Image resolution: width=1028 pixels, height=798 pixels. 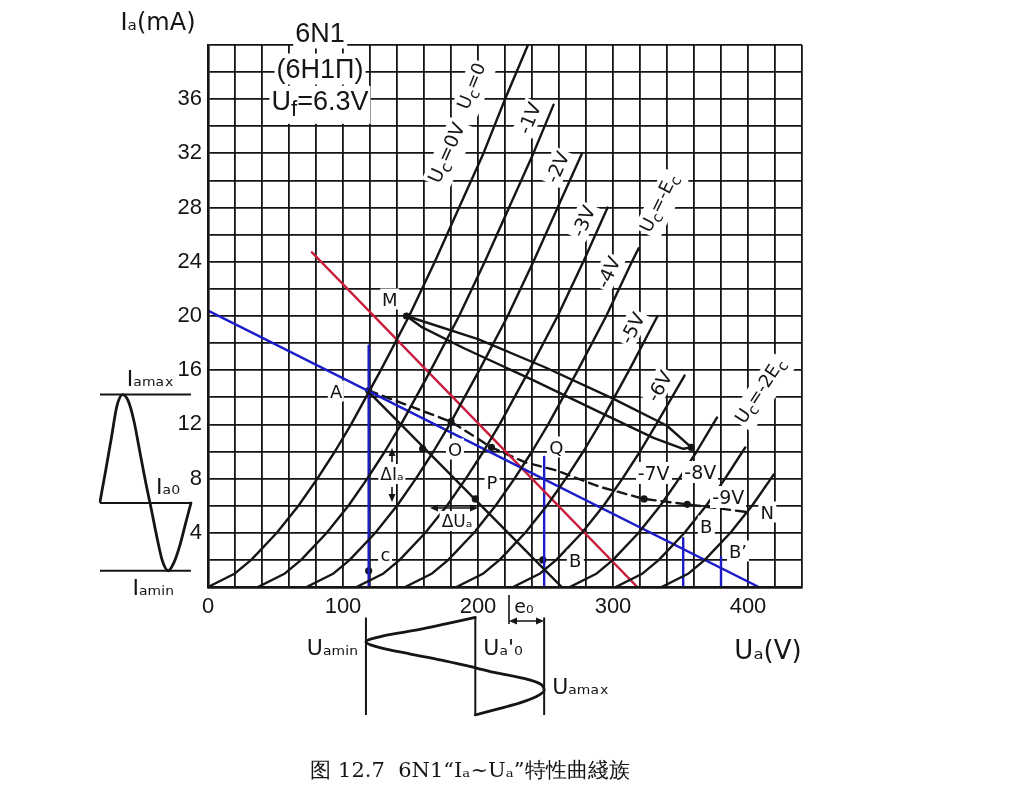 I want to click on y-tick-label: 12, so click(x=189, y=423).